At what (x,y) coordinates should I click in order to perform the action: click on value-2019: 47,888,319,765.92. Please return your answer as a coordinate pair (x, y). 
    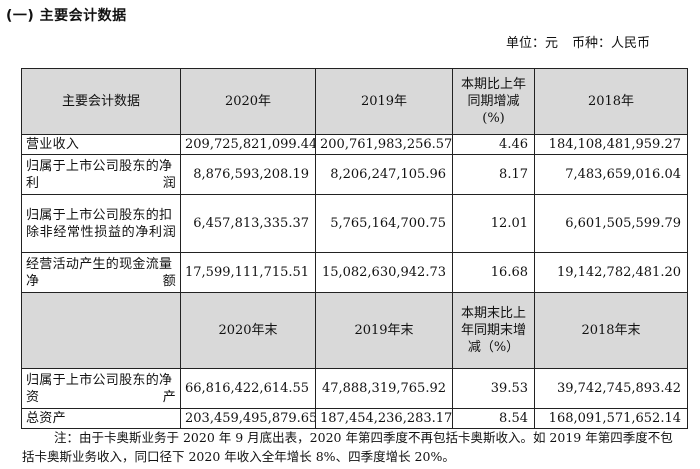
    Looking at the image, I should click on (384, 388).